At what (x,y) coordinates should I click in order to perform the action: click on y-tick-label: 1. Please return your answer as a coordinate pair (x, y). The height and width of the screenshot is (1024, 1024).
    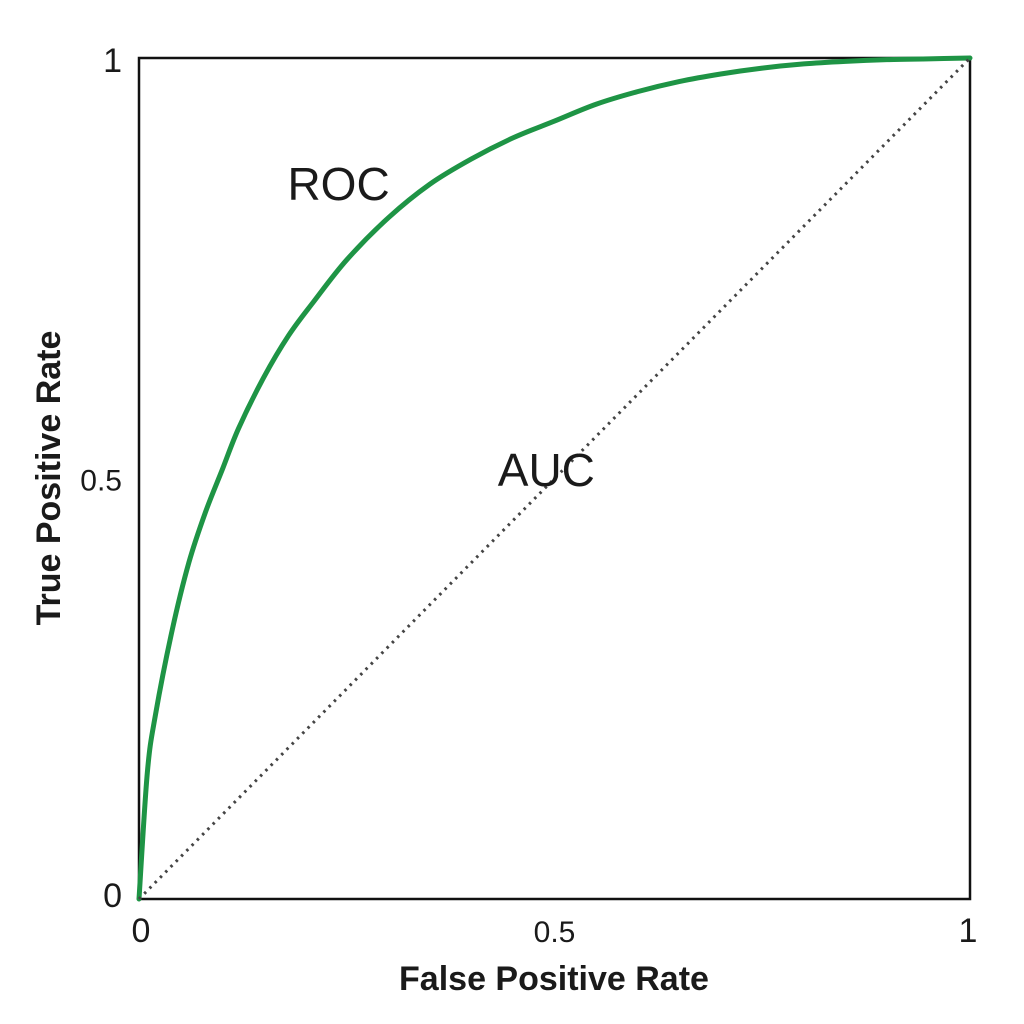
    Looking at the image, I should click on (112, 61).